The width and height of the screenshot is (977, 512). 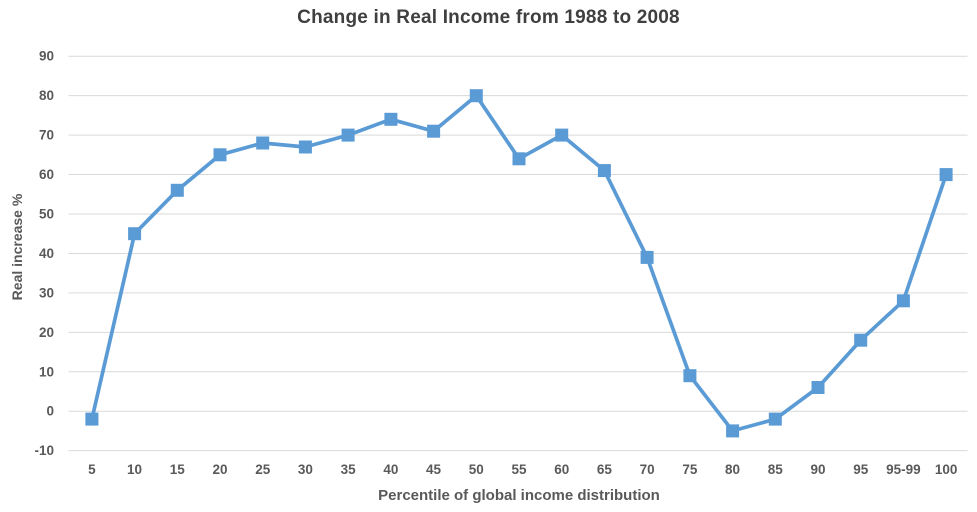 I want to click on y-tick-label: 0, so click(x=50, y=411).